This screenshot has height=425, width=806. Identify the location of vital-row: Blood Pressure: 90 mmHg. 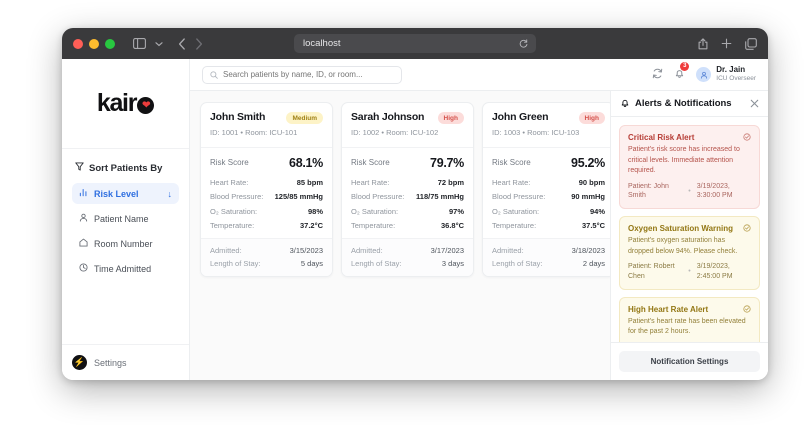
(548, 196).